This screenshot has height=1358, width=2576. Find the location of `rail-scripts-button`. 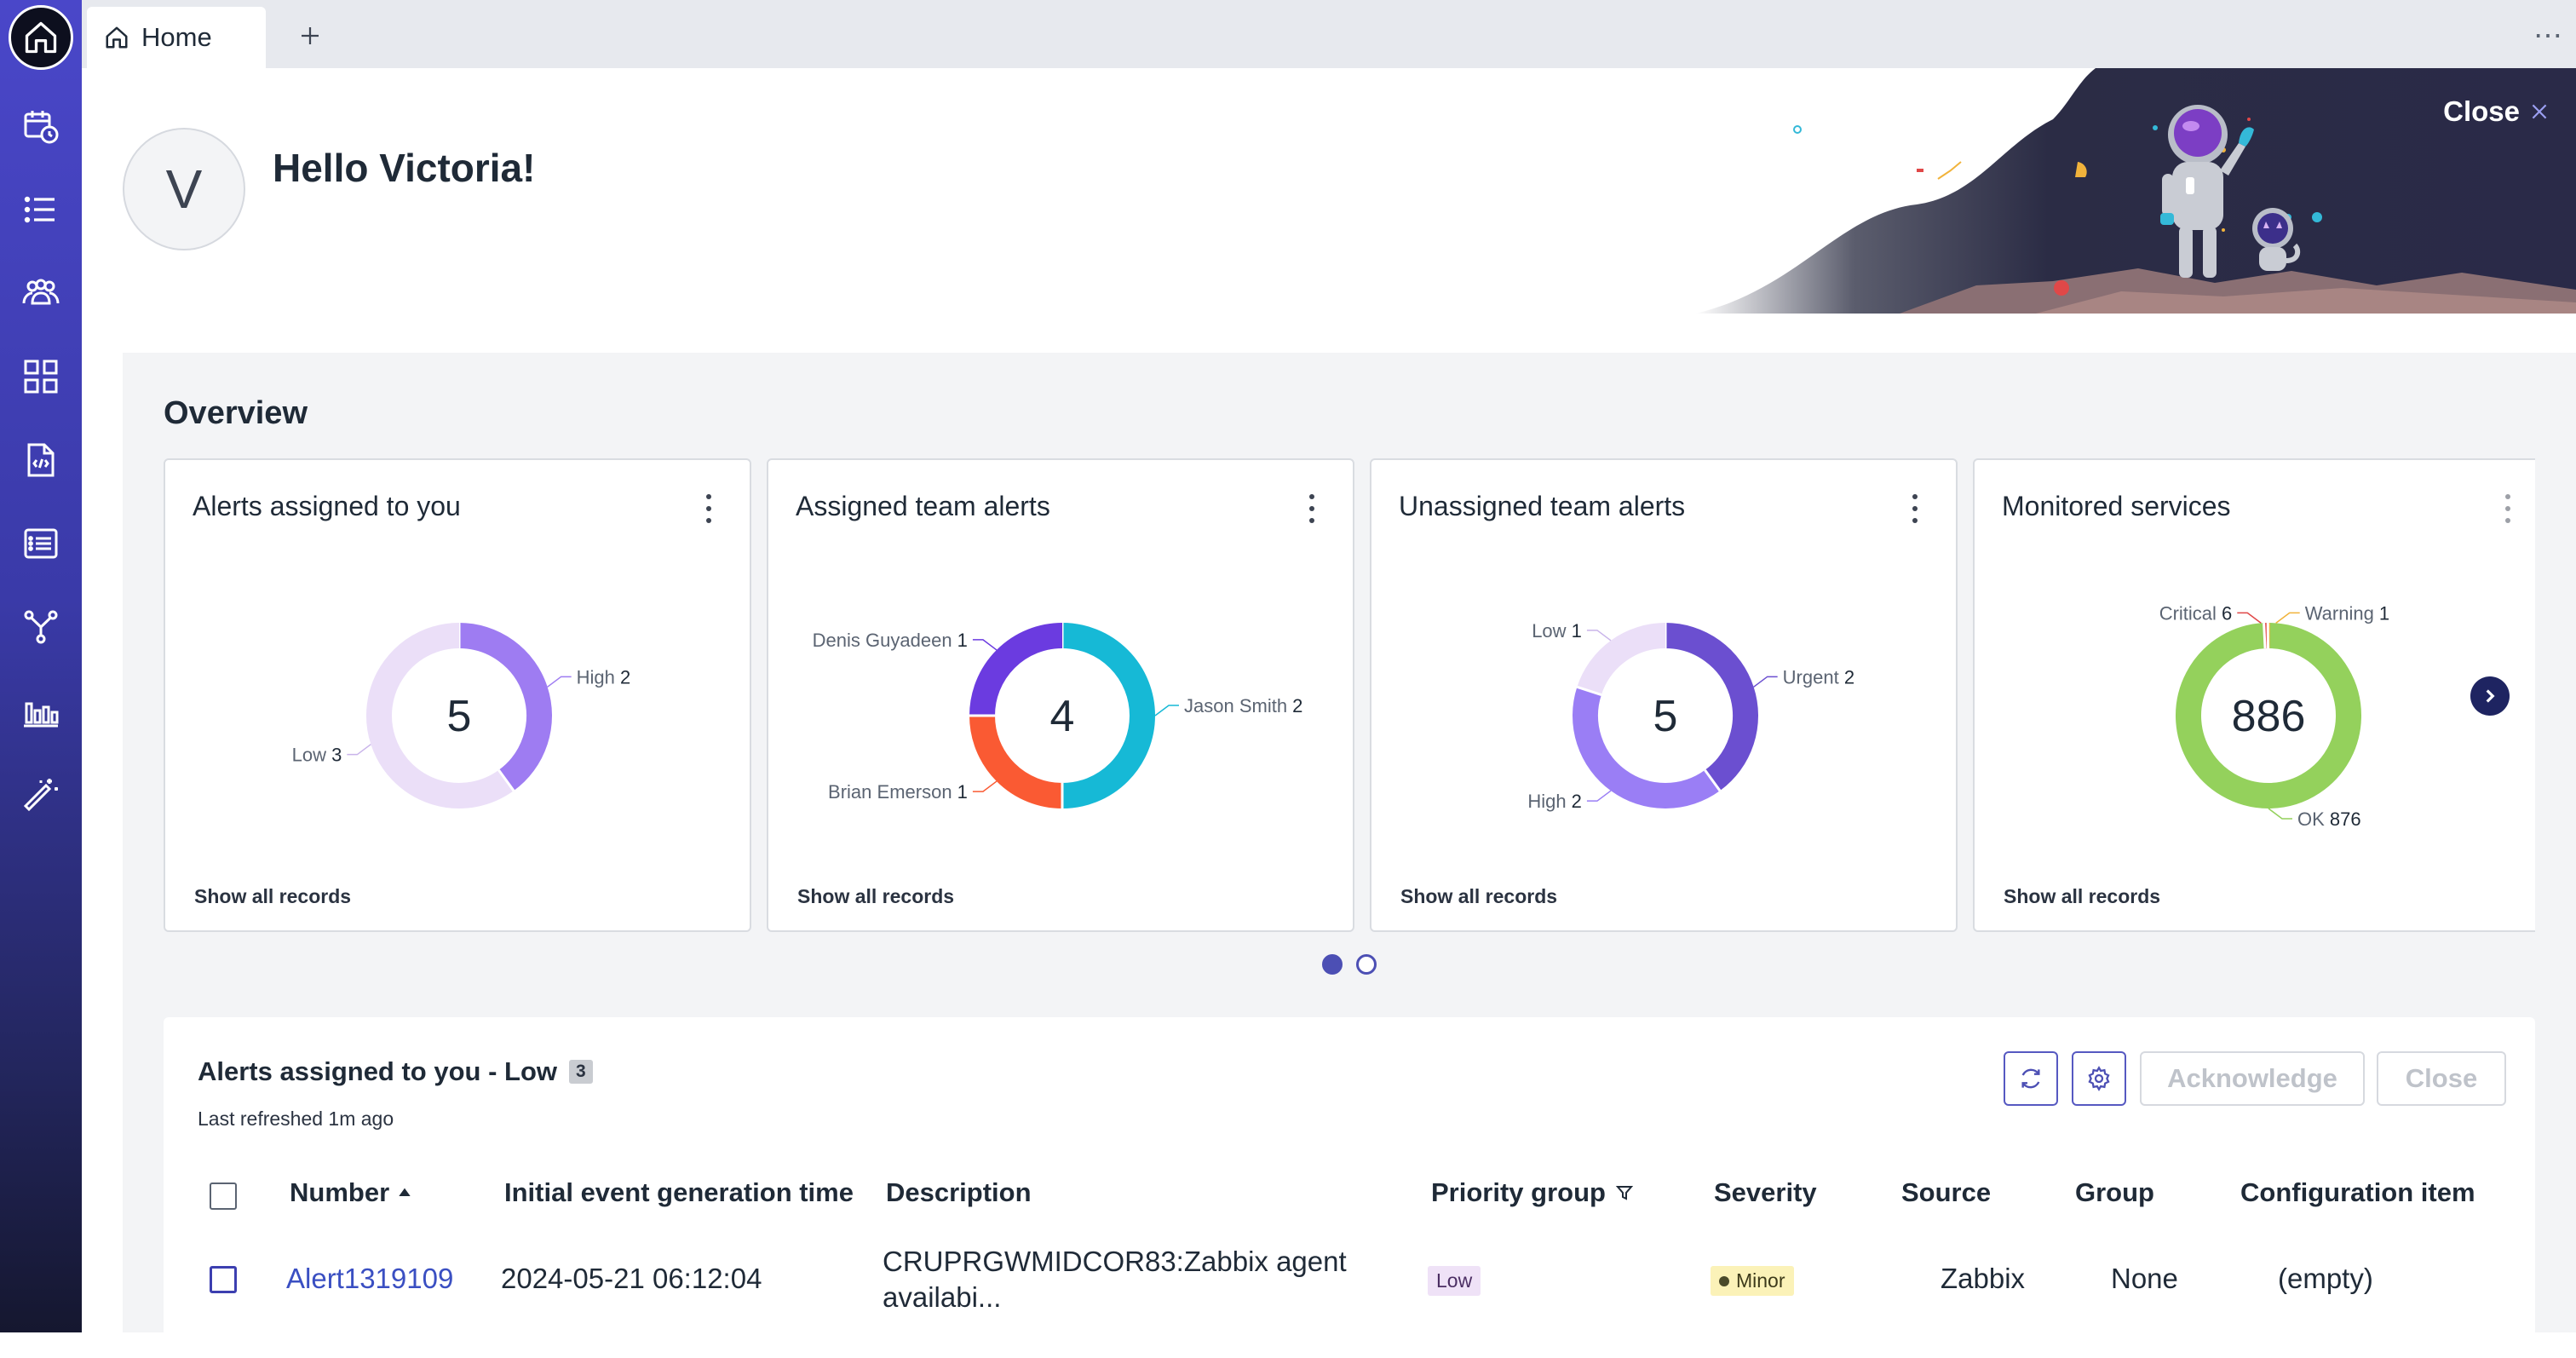

rail-scripts-button is located at coordinates (41, 460).